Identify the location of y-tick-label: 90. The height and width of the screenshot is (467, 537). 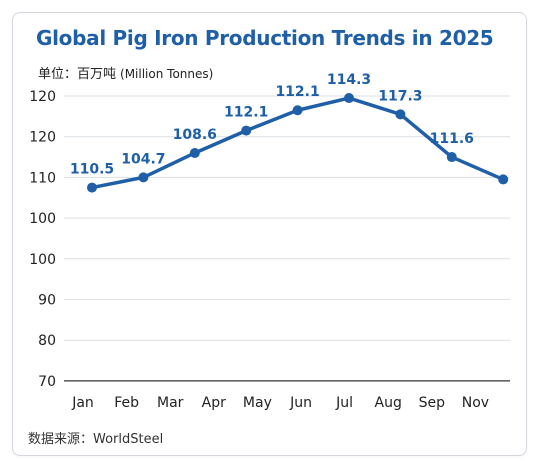
(47, 301).